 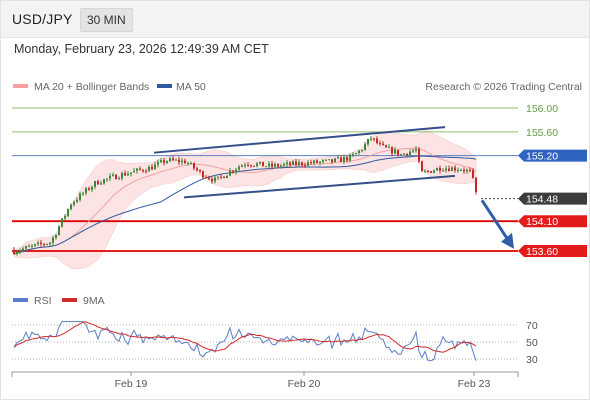 What do you see at coordinates (552, 155) in the screenshot?
I see `level-box-155.20` at bounding box center [552, 155].